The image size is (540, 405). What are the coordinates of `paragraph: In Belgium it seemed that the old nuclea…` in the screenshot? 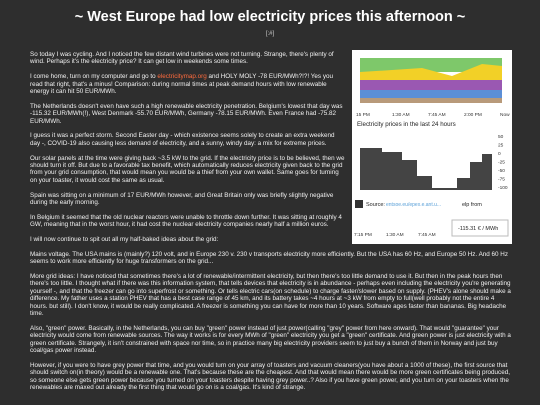 It's located at (186, 221).